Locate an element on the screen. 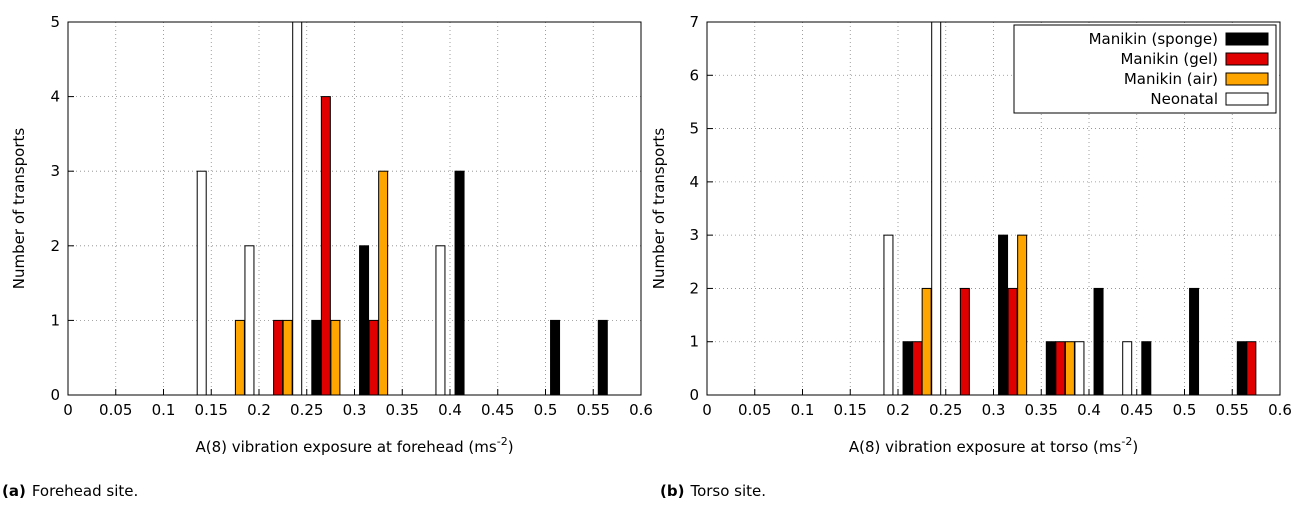  x-axis-label: A(8) vibration exposure at torso (ms-2) is located at coordinates (993, 445).